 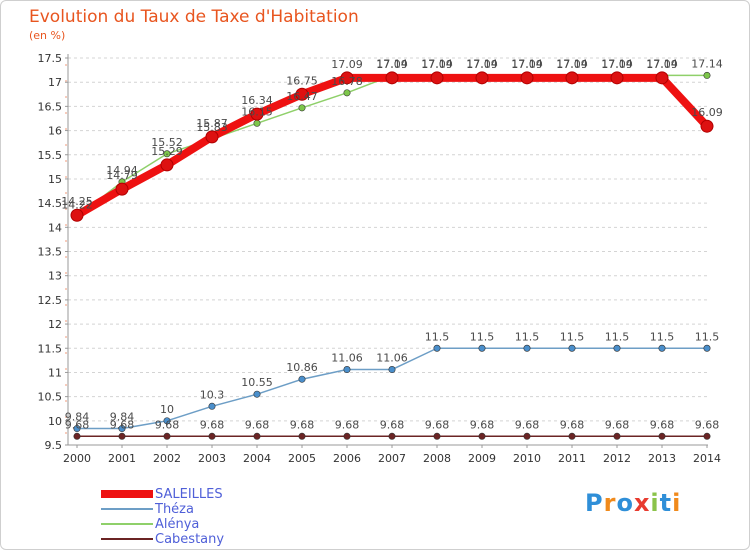 What do you see at coordinates (50, 252) in the screenshot?
I see `y-tick-label: 13.5` at bounding box center [50, 252].